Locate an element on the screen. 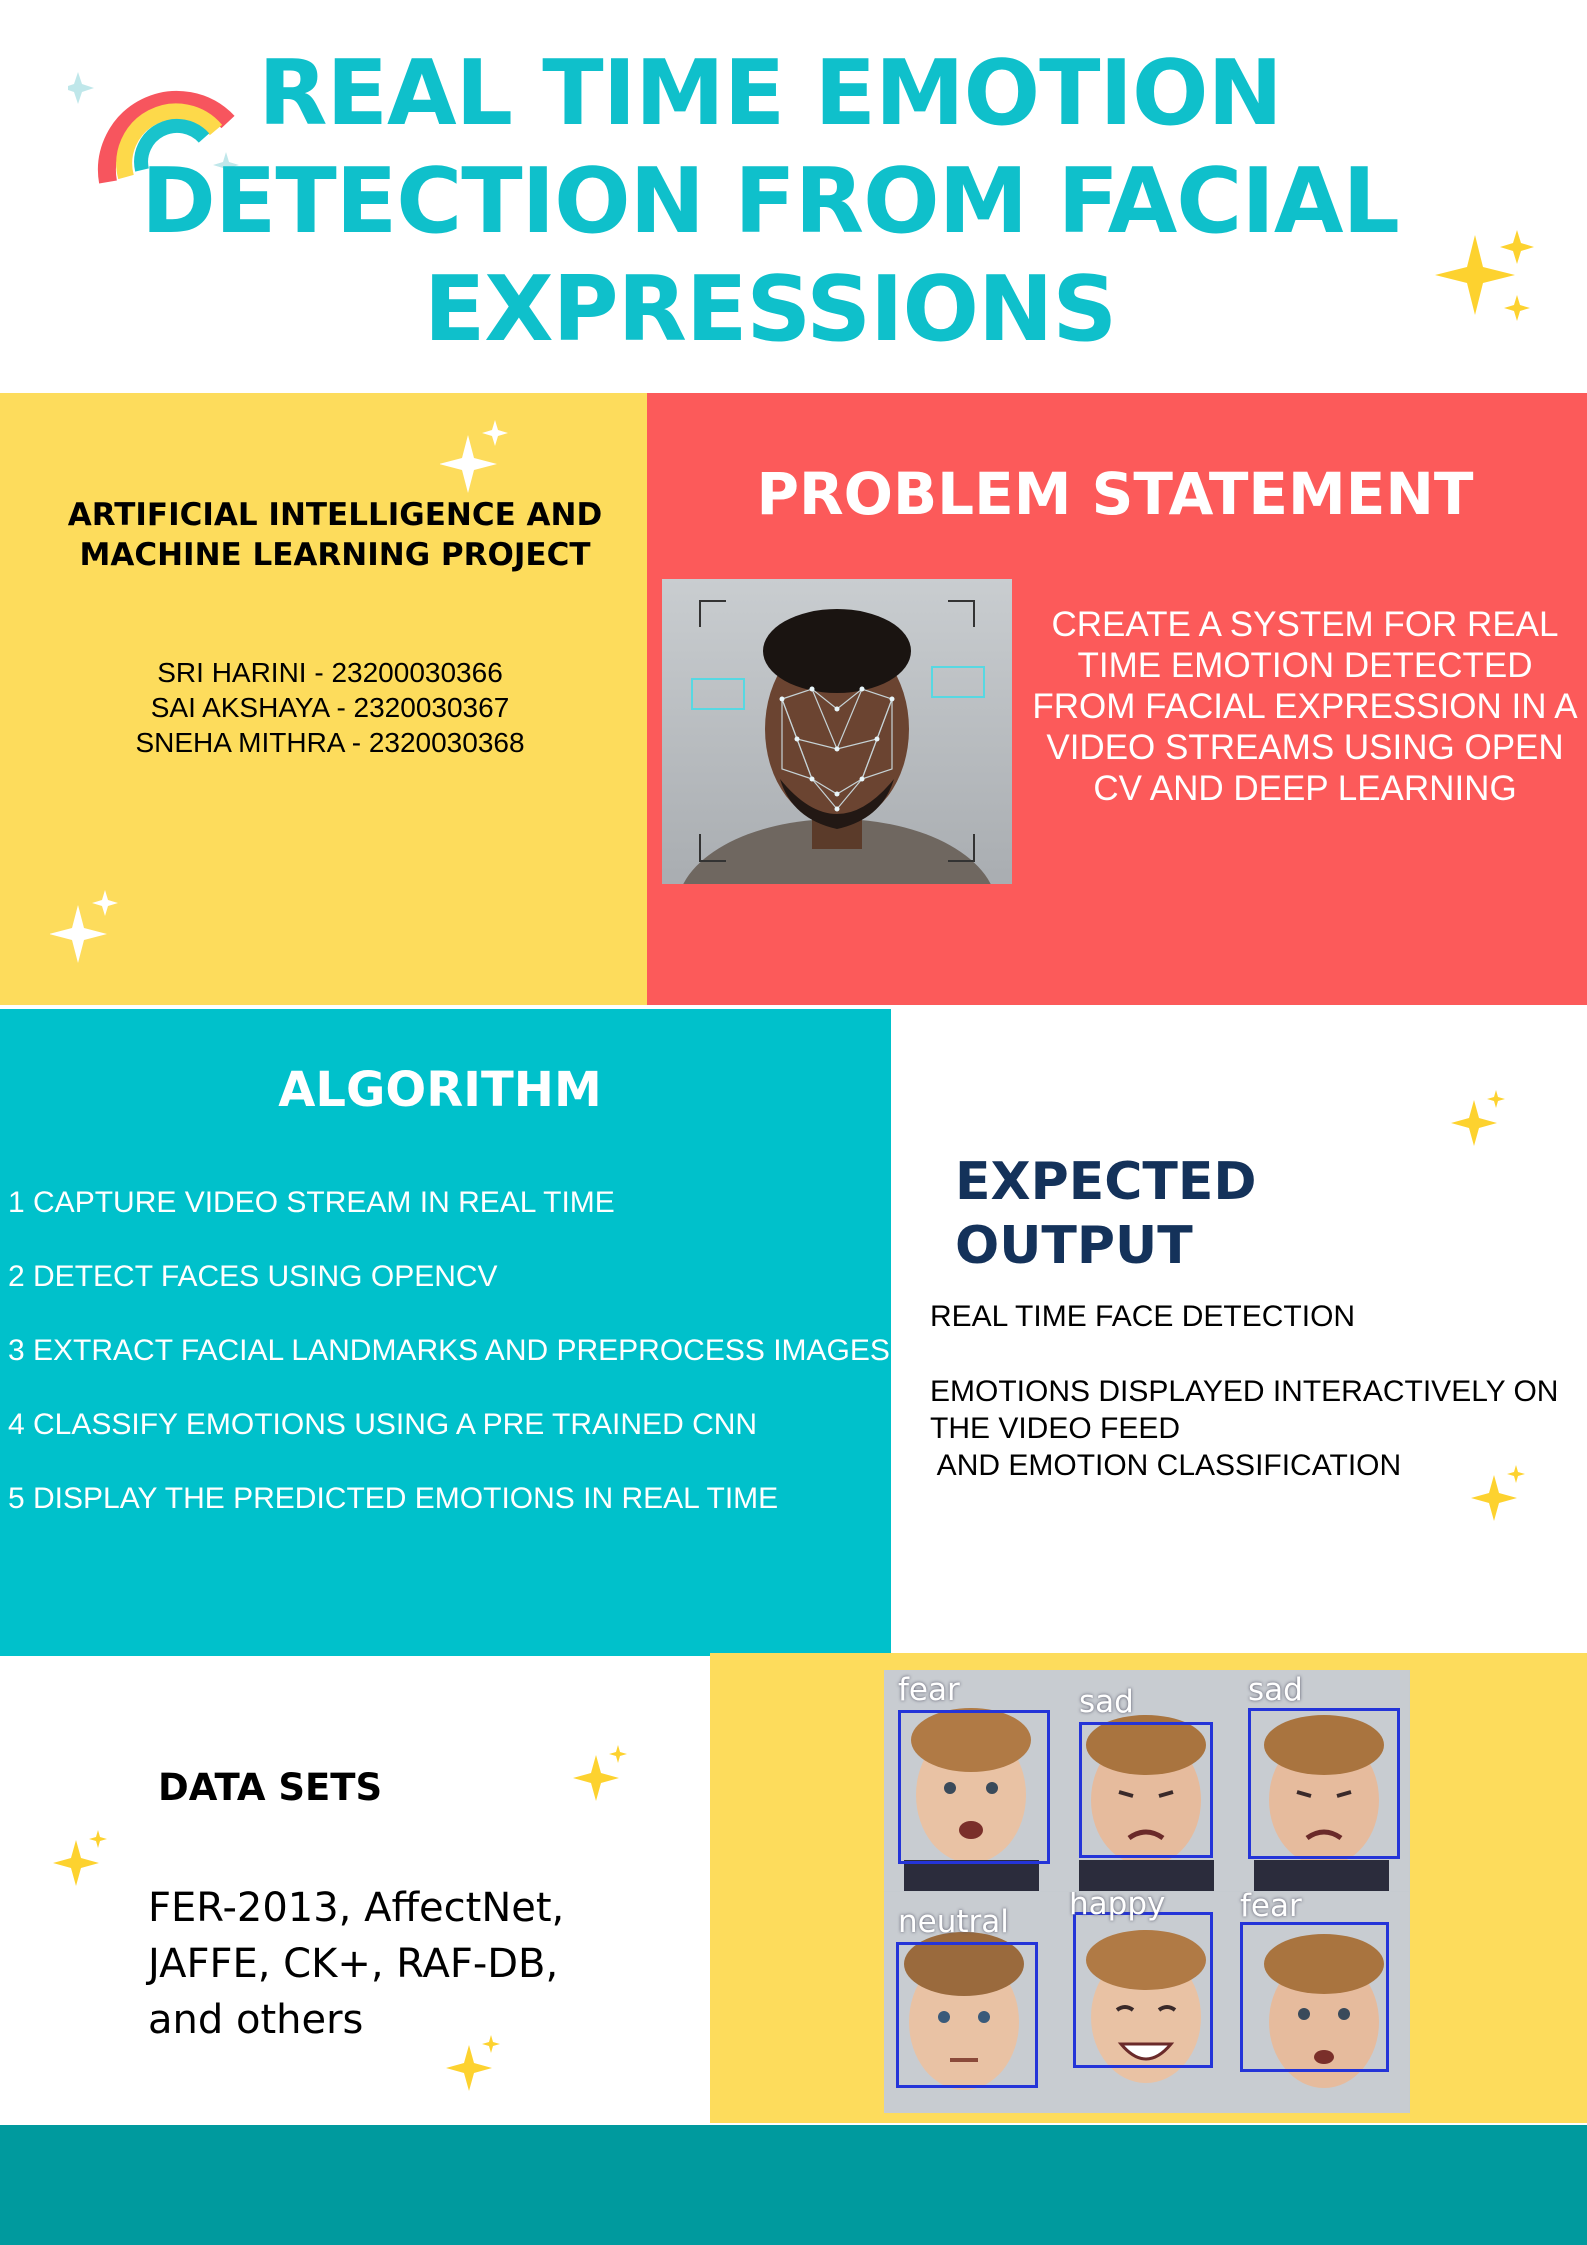 The width and height of the screenshot is (1587, 2245). emotion-face-cell: neutral is located at coordinates (971, 2002).